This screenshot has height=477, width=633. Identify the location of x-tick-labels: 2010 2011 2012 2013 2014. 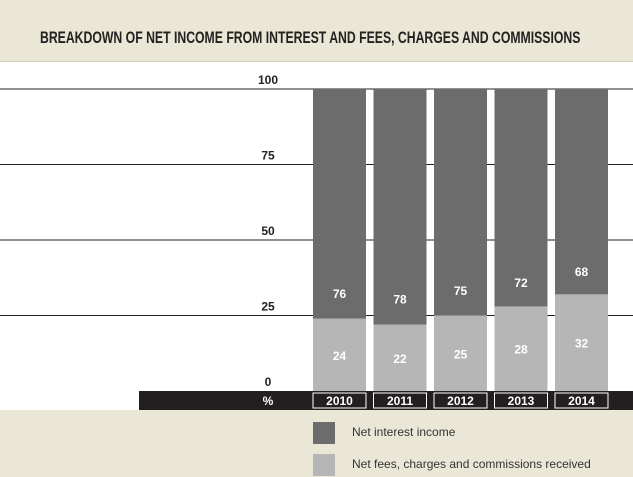
(460, 400).